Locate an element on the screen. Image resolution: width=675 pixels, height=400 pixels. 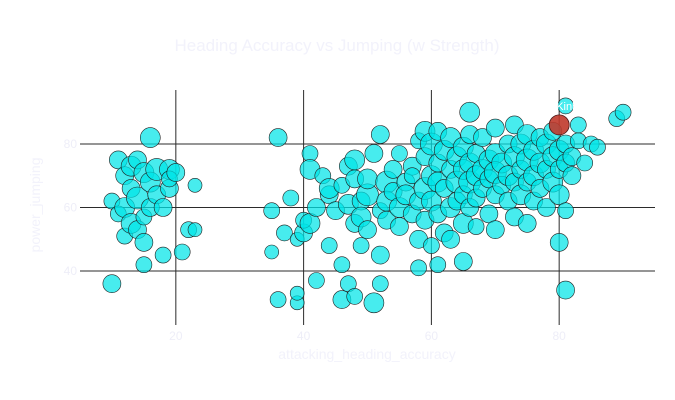
x-tick-label: 80 is located at coordinates (559, 336).